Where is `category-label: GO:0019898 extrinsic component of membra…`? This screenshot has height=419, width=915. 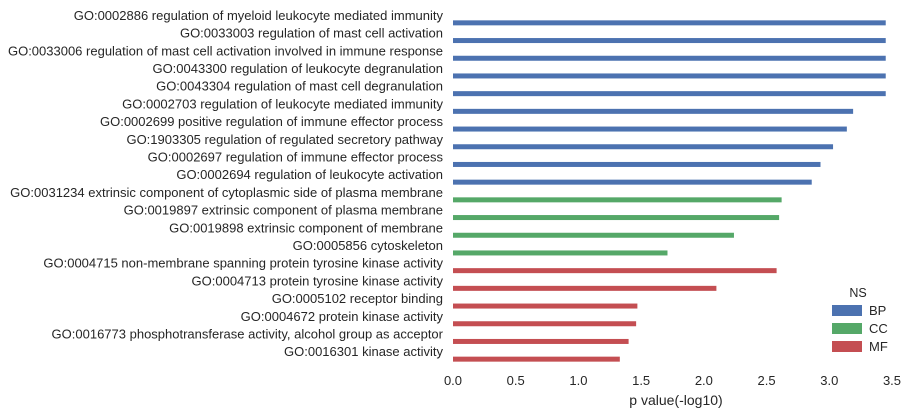
category-label: GO:0019898 extrinsic component of membra… is located at coordinates (306, 227).